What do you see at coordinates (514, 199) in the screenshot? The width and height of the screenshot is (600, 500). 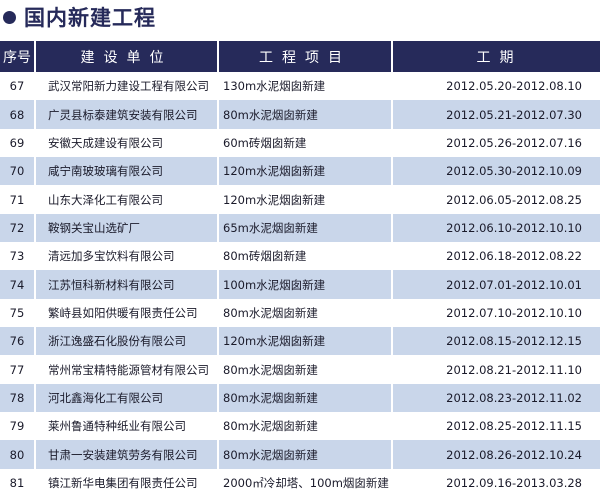 I see `cell-period: 2012.06.05-2012.08.25` at bounding box center [514, 199].